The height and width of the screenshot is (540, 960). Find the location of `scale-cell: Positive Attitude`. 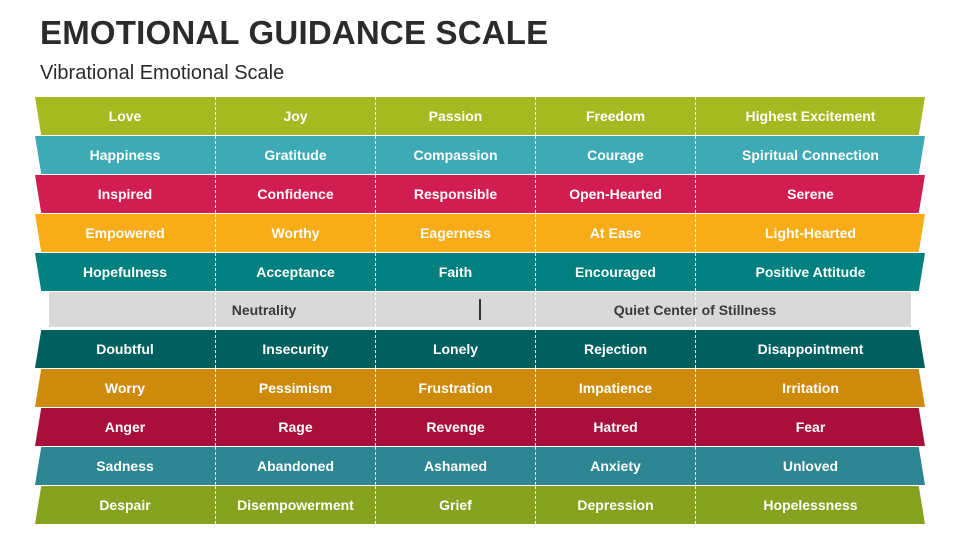

scale-cell: Positive Attitude is located at coordinates (810, 272).